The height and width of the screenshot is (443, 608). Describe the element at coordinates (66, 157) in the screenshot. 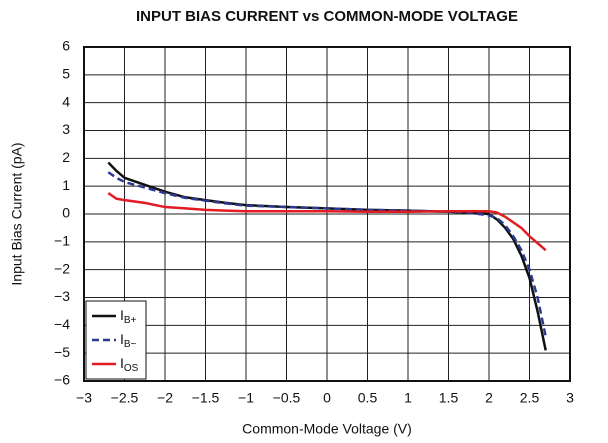

I see `y-tick-label: 2` at that location.